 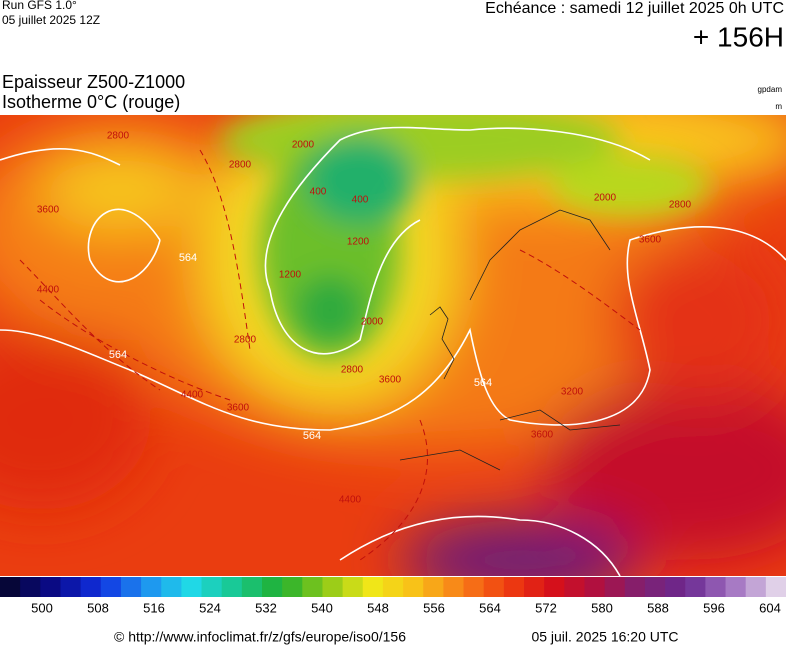 I want to click on colorbar-label: 540, so click(x=322, y=607).